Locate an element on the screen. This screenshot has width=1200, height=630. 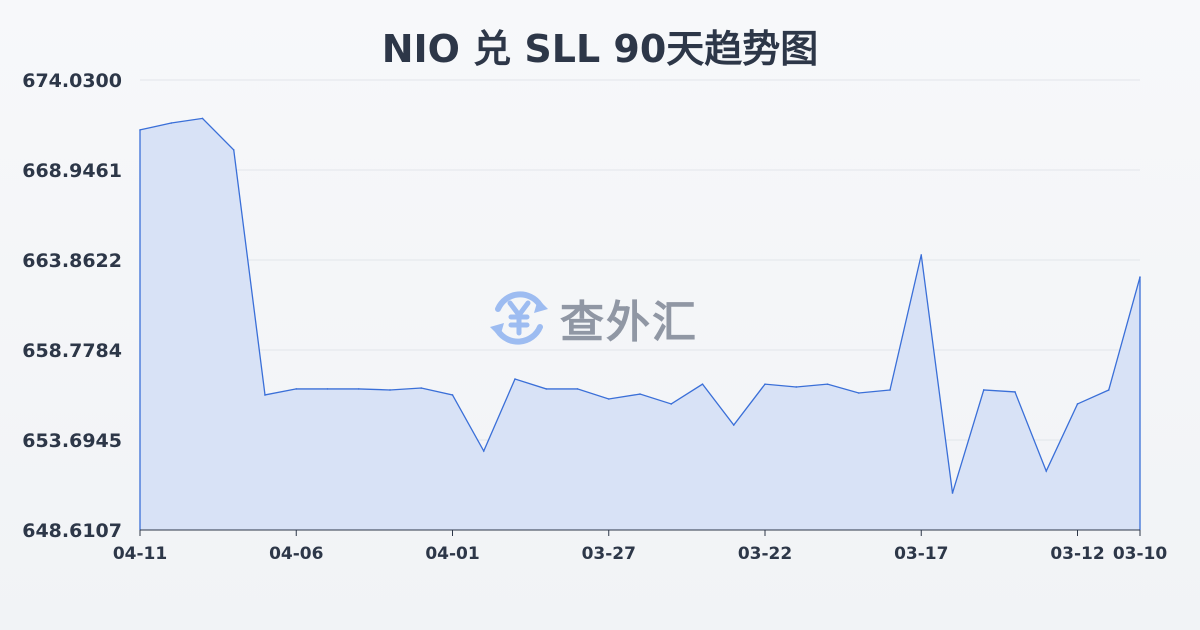
y-tick-label: 668.9461 is located at coordinates (72, 171).